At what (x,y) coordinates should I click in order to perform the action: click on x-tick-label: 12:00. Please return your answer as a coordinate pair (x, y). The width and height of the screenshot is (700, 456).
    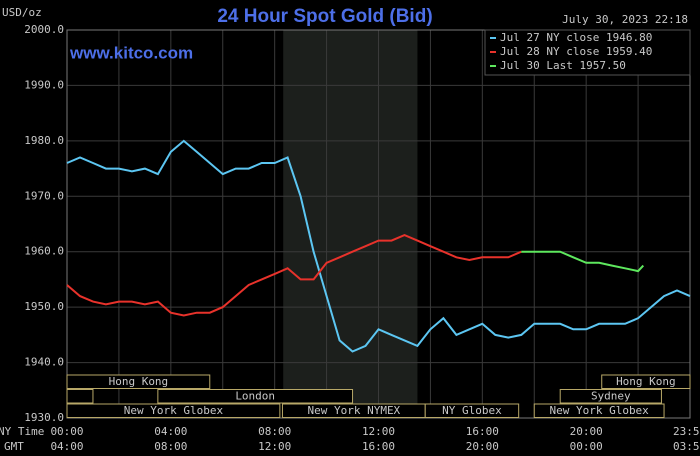
    Looking at the image, I should click on (378, 431).